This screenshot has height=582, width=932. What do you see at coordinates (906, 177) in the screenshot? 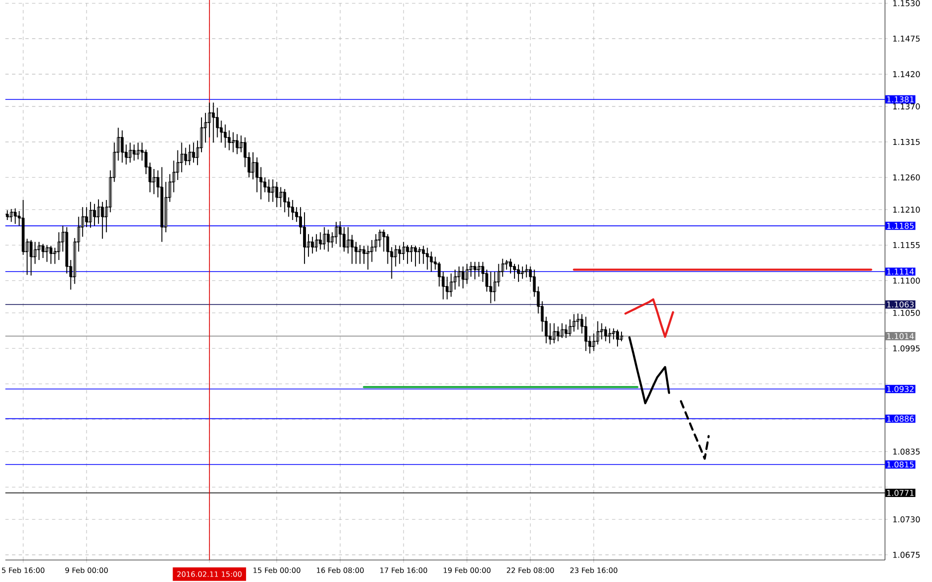
I see `y-tick-label: 1.1260` at bounding box center [906, 177].